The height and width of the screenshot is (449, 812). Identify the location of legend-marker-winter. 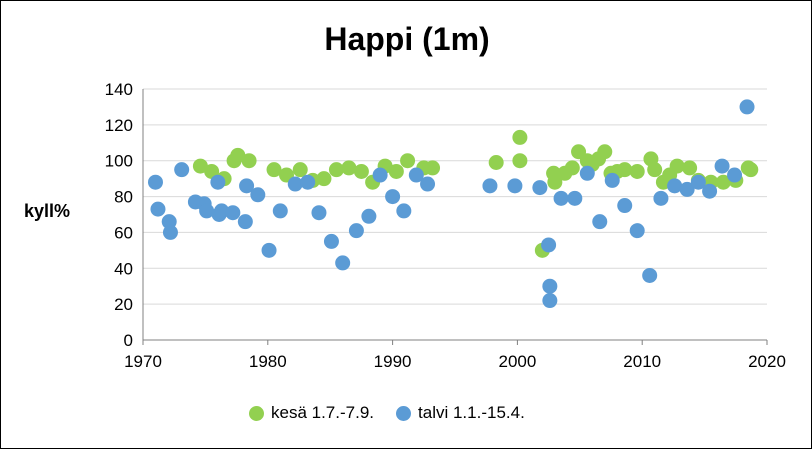
(404, 413).